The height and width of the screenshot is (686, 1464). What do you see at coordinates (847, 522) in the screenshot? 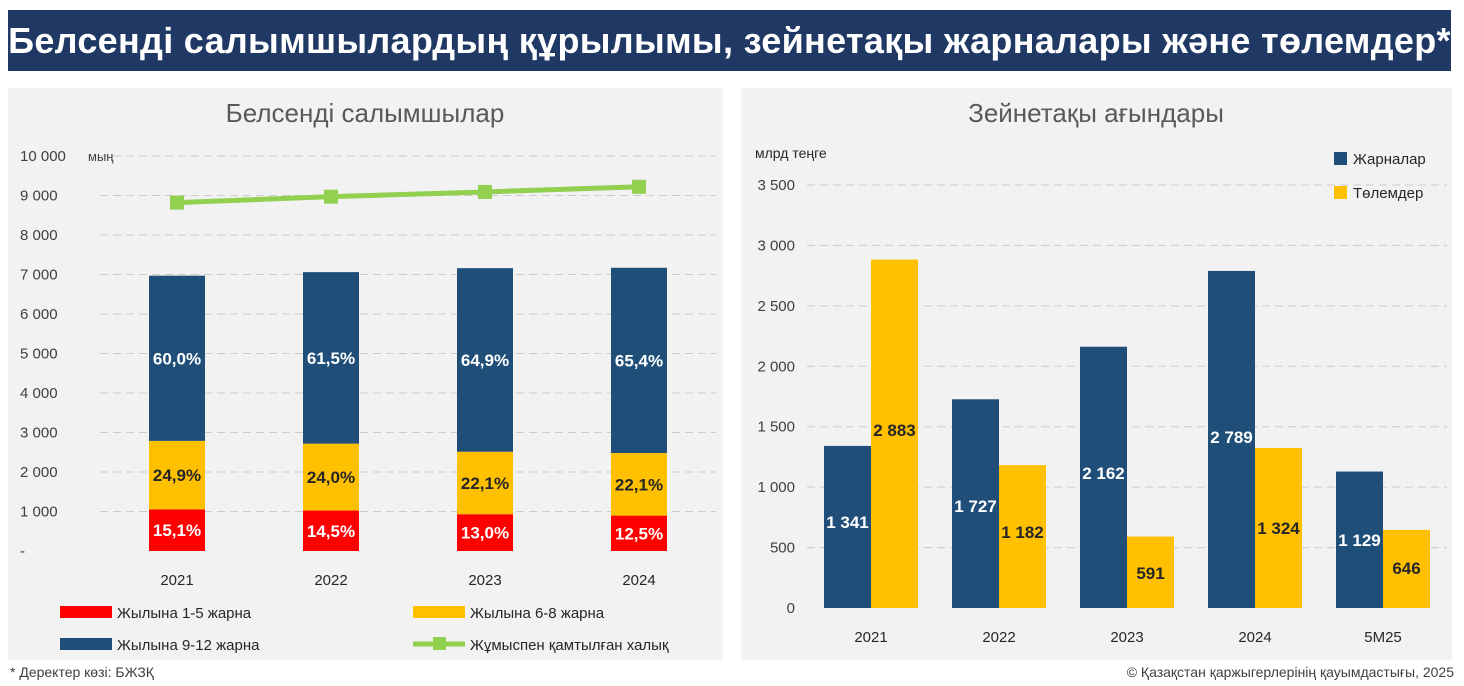
I see `data-label: 1 341` at bounding box center [847, 522].